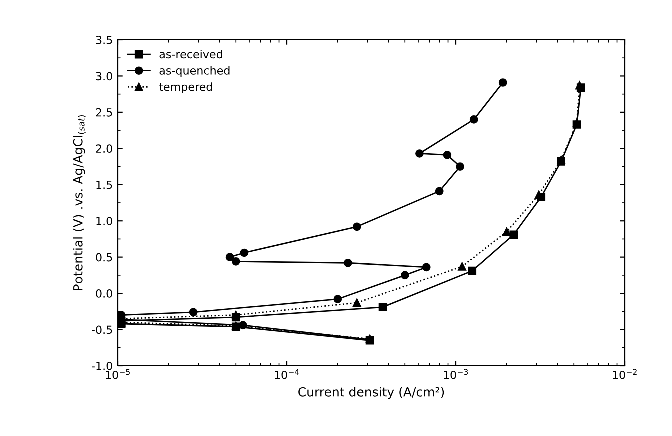 The image size is (672, 436). What do you see at coordinates (104, 112) in the screenshot?
I see `y-tick-label: 2.5` at bounding box center [104, 112].